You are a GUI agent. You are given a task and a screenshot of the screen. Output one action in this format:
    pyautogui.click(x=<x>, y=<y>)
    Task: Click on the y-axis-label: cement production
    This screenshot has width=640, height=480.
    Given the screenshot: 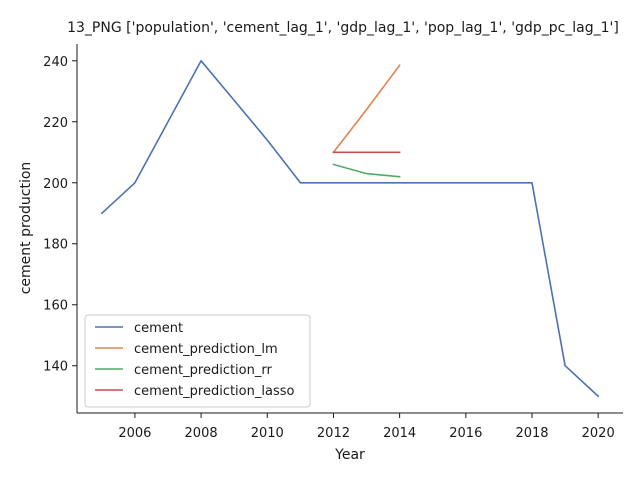 What is the action you would take?
    pyautogui.click(x=26, y=228)
    